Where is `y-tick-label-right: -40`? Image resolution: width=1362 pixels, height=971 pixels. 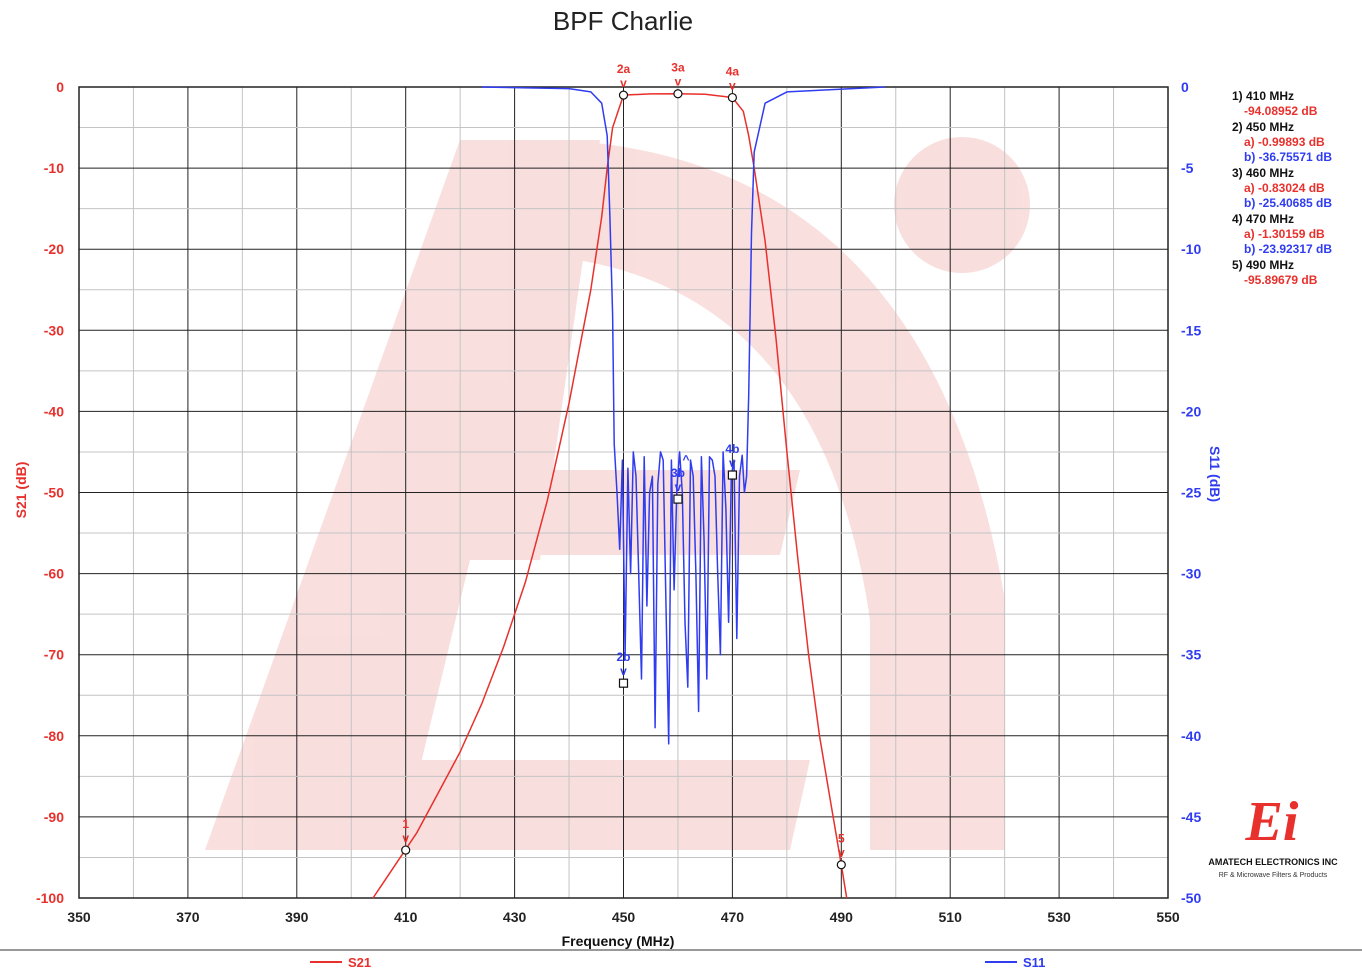
y-tick-label-right: -40 is located at coordinates (1191, 736).